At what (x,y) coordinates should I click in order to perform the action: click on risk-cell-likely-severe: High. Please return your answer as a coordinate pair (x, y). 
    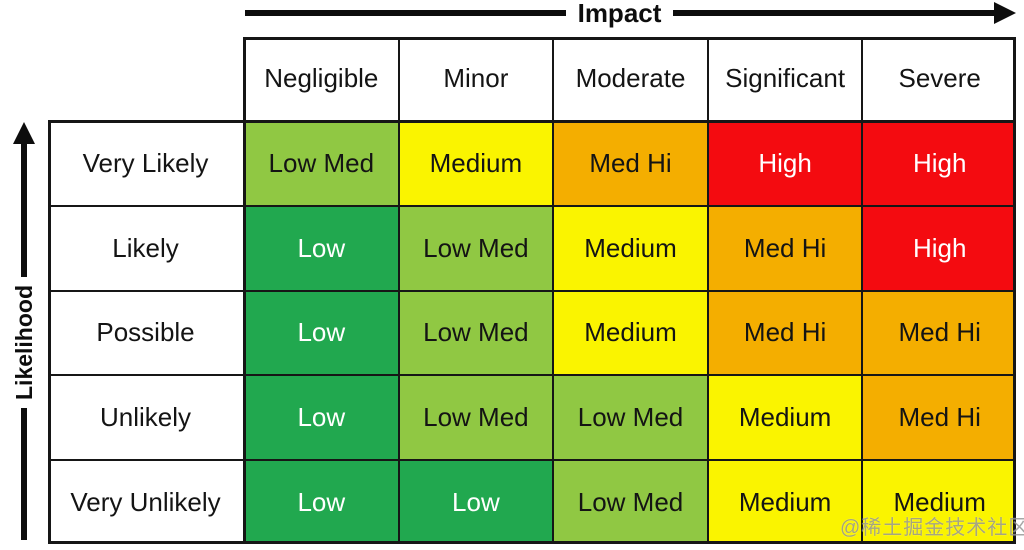
    Looking at the image, I should click on (939, 248).